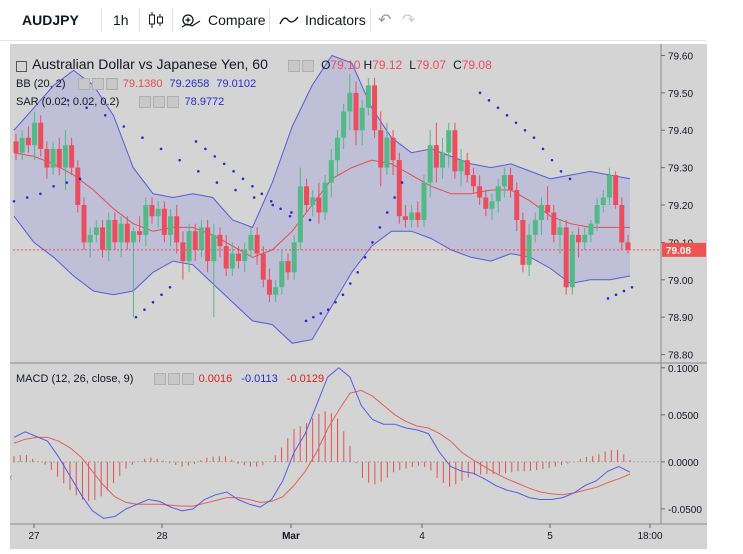  Describe the element at coordinates (289, 20) in the screenshot. I see `indicators-icon` at that location.